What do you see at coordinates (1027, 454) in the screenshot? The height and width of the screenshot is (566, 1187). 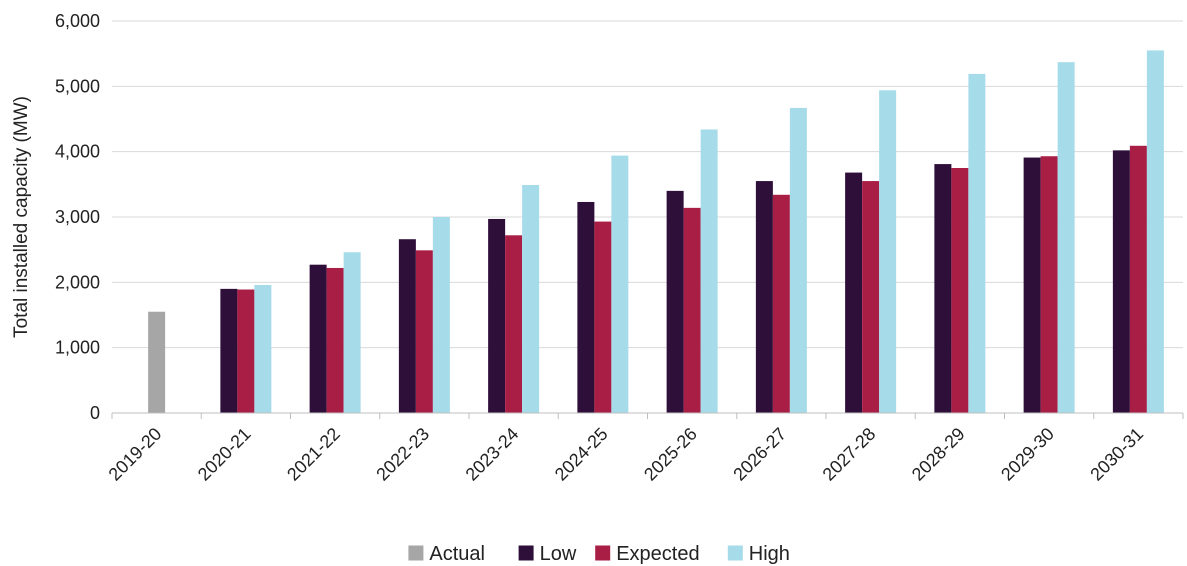 I see `x-tick-label: 2029-30` at bounding box center [1027, 454].